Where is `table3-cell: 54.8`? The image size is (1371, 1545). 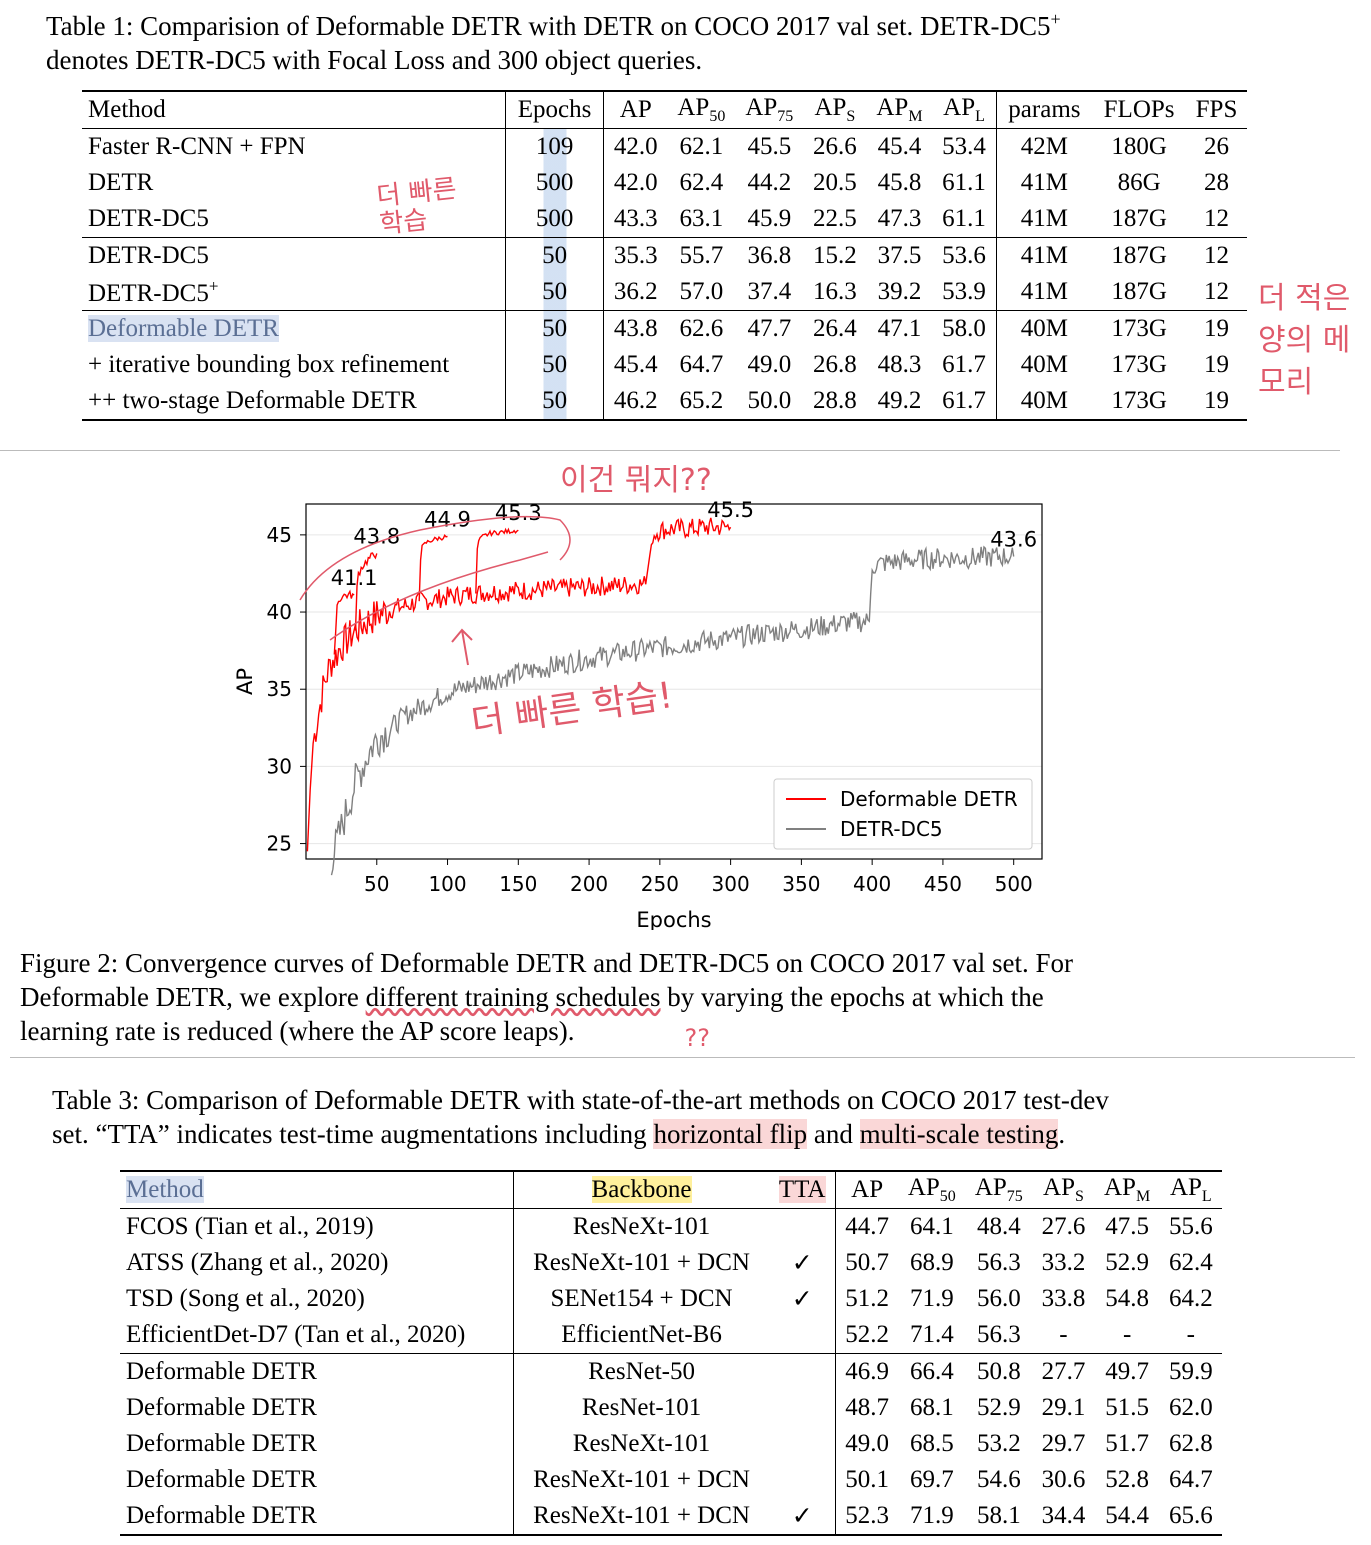 table3-cell: 54.8 is located at coordinates (1127, 1298).